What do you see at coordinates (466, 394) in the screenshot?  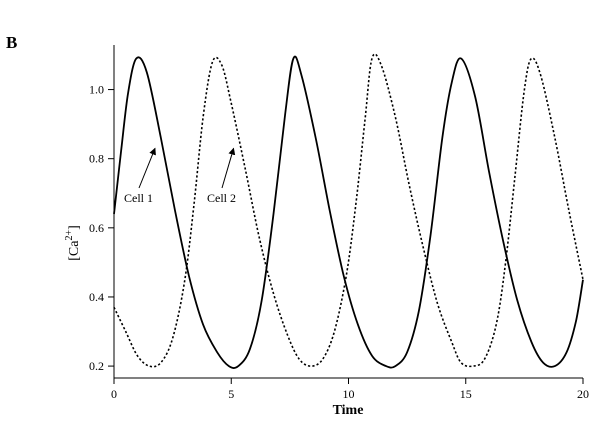 I see `x-tick-label: 15` at bounding box center [466, 394].